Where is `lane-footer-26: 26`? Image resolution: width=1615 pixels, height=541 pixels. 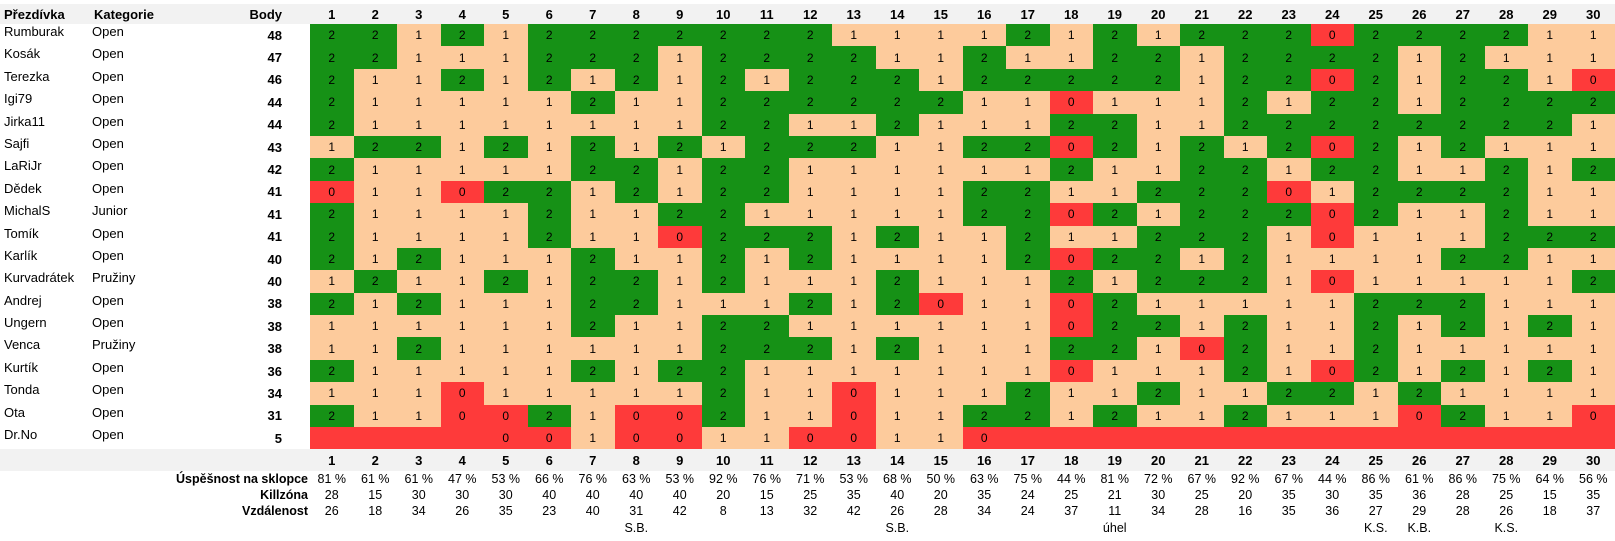
lane-footer-26: 26 is located at coordinates (1419, 460).